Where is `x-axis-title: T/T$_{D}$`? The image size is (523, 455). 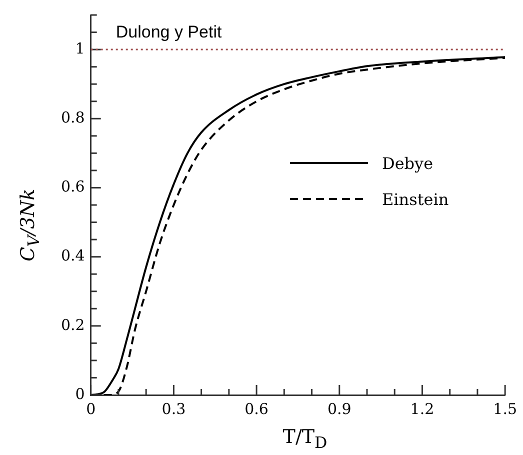 x-axis-title: T/T$_{D}$ is located at coordinates (305, 439).